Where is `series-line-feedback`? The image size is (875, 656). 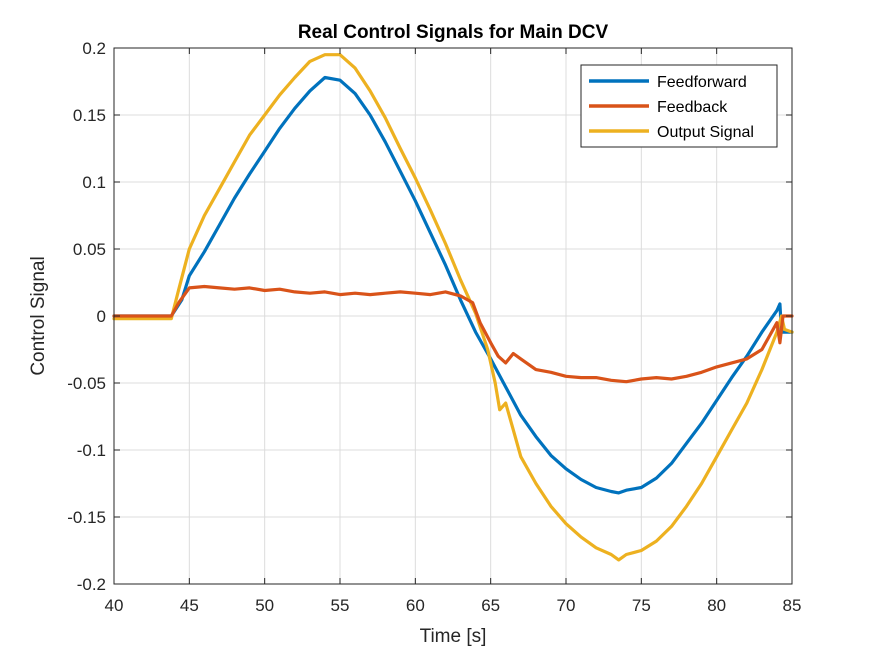
series-line-feedback is located at coordinates (453, 334).